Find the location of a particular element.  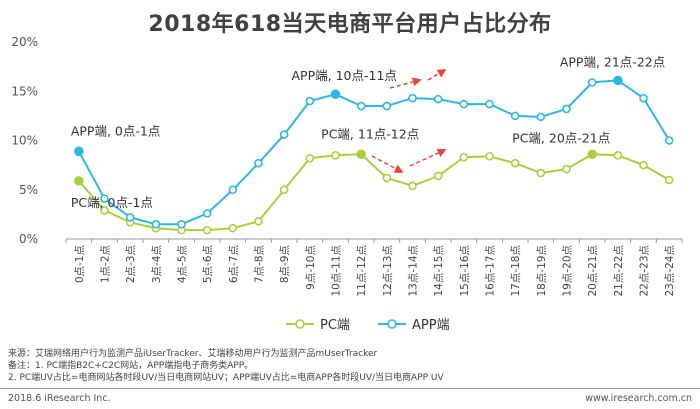

x-tick-label: 20点-21点 is located at coordinates (593, 271).